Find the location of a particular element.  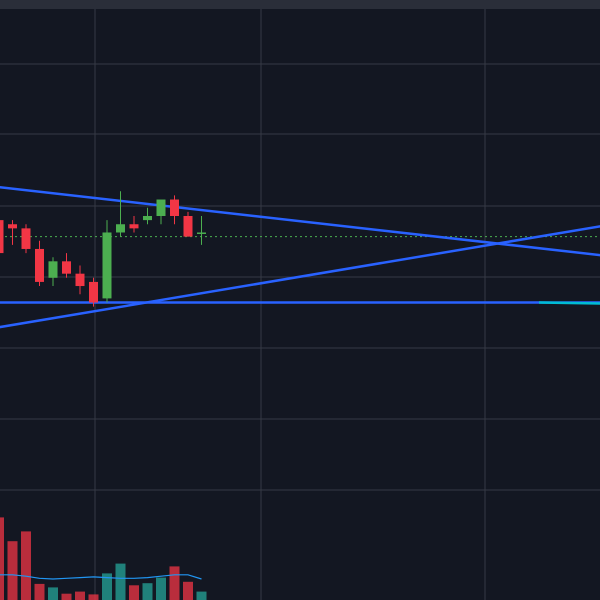

chart-top-bar is located at coordinates (300, 4).